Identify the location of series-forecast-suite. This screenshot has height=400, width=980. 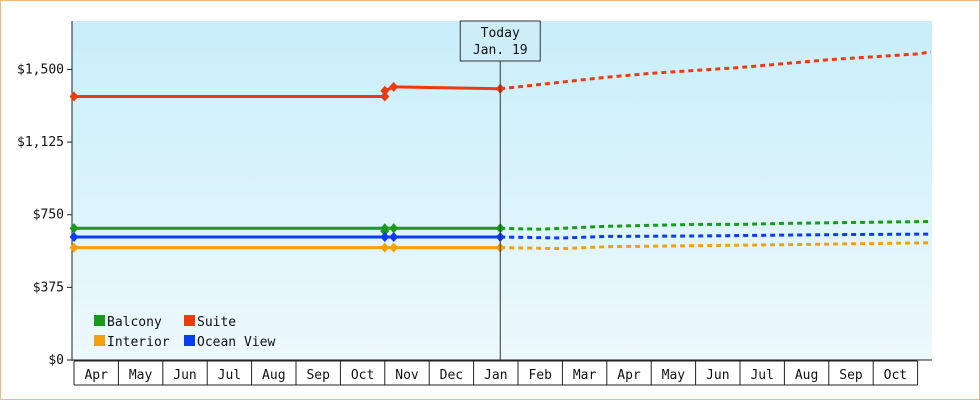
(716, 70).